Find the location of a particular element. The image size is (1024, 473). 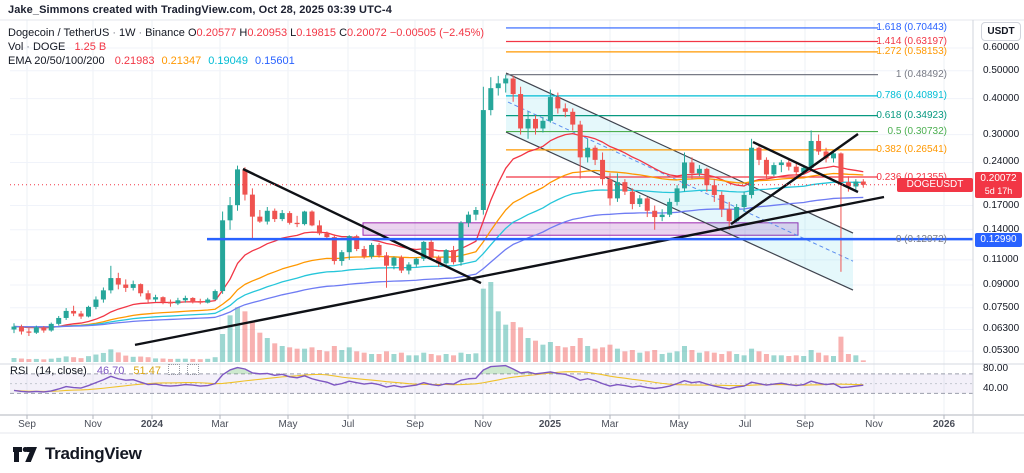

price-tick: 0.17000 is located at coordinates (1001, 205).